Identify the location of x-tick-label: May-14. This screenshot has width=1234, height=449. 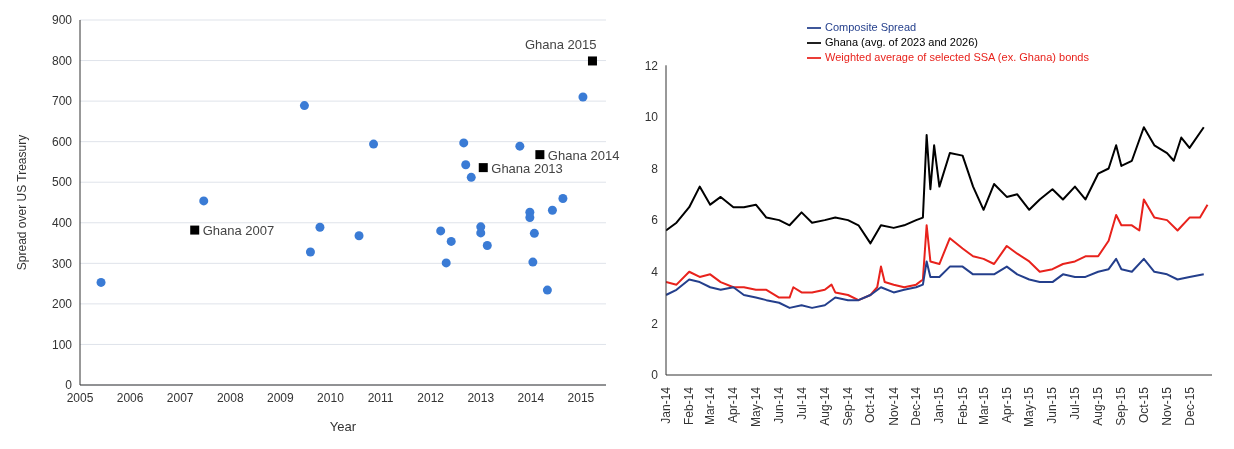
(755, 407).